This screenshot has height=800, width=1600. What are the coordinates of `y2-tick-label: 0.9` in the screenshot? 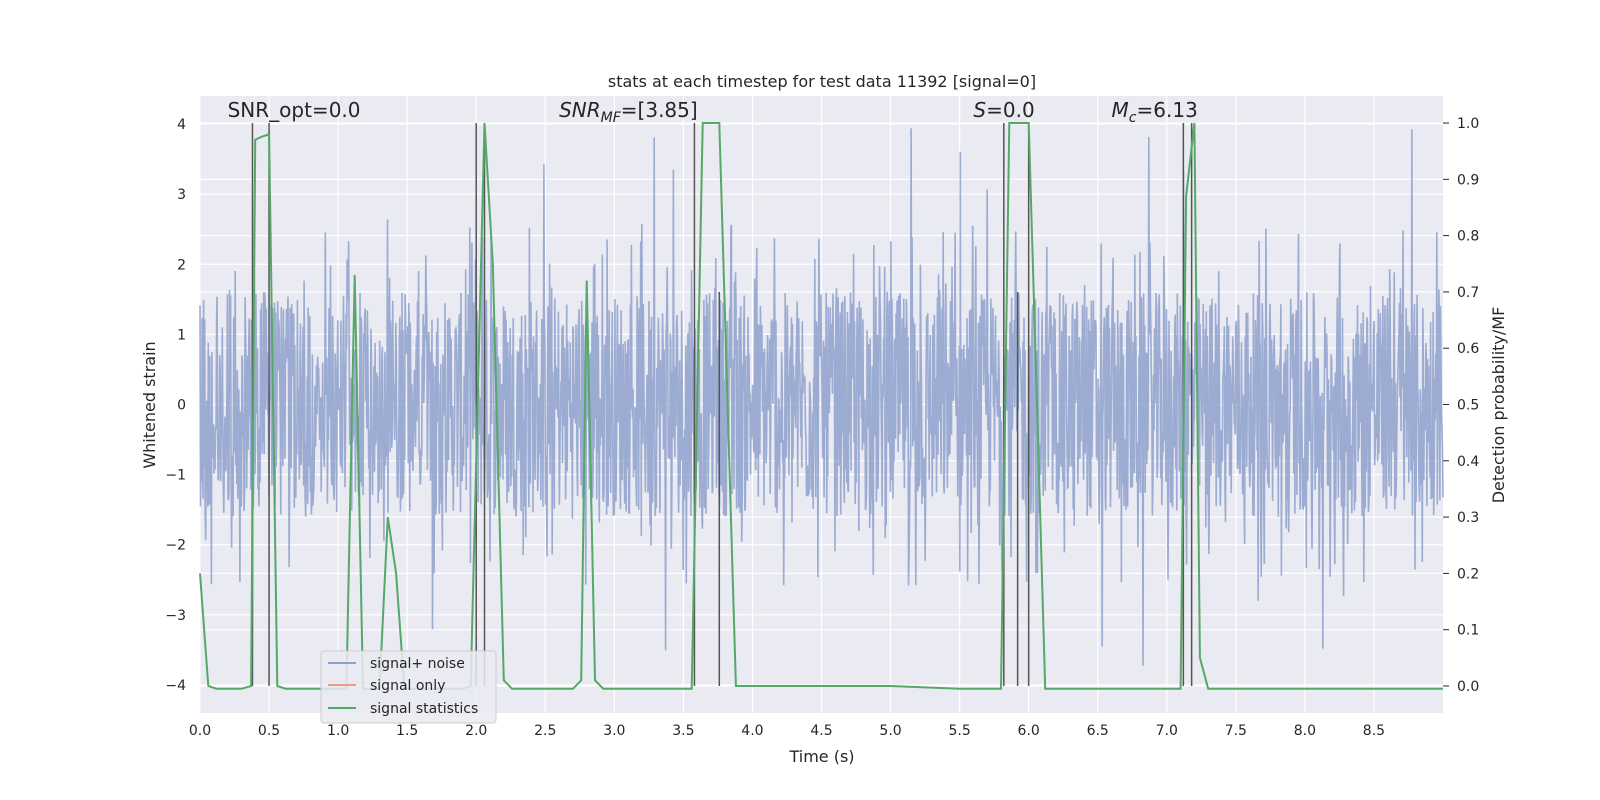 It's located at (1468, 180).